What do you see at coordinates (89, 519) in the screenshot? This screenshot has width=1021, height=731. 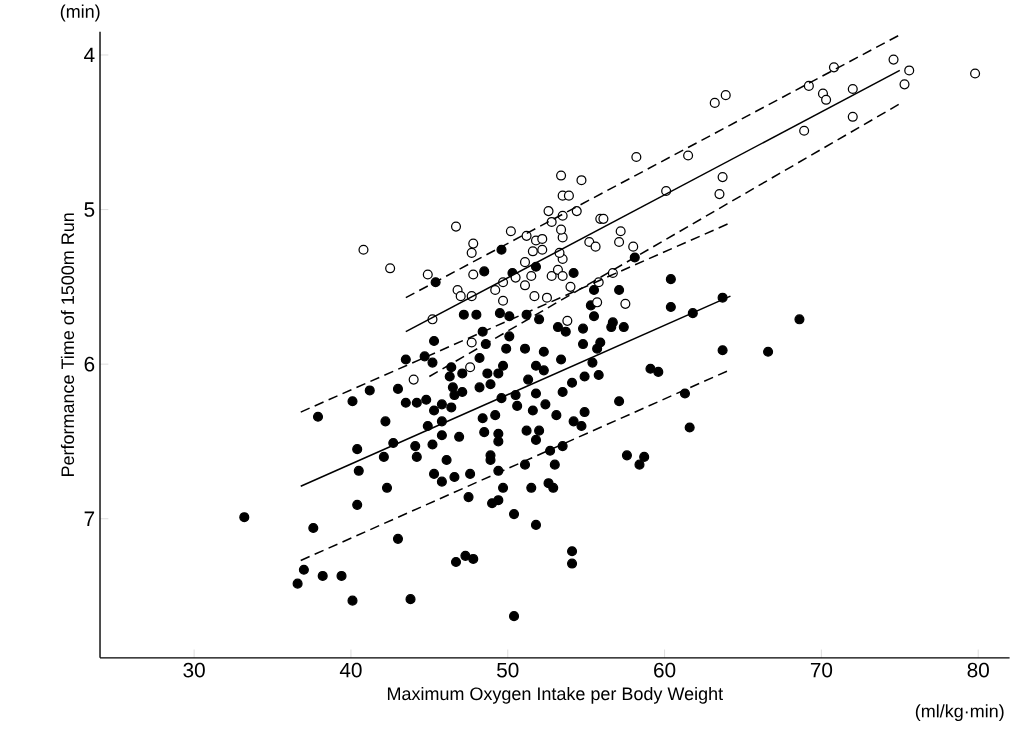 I see `y-tick-label: 7` at bounding box center [89, 519].